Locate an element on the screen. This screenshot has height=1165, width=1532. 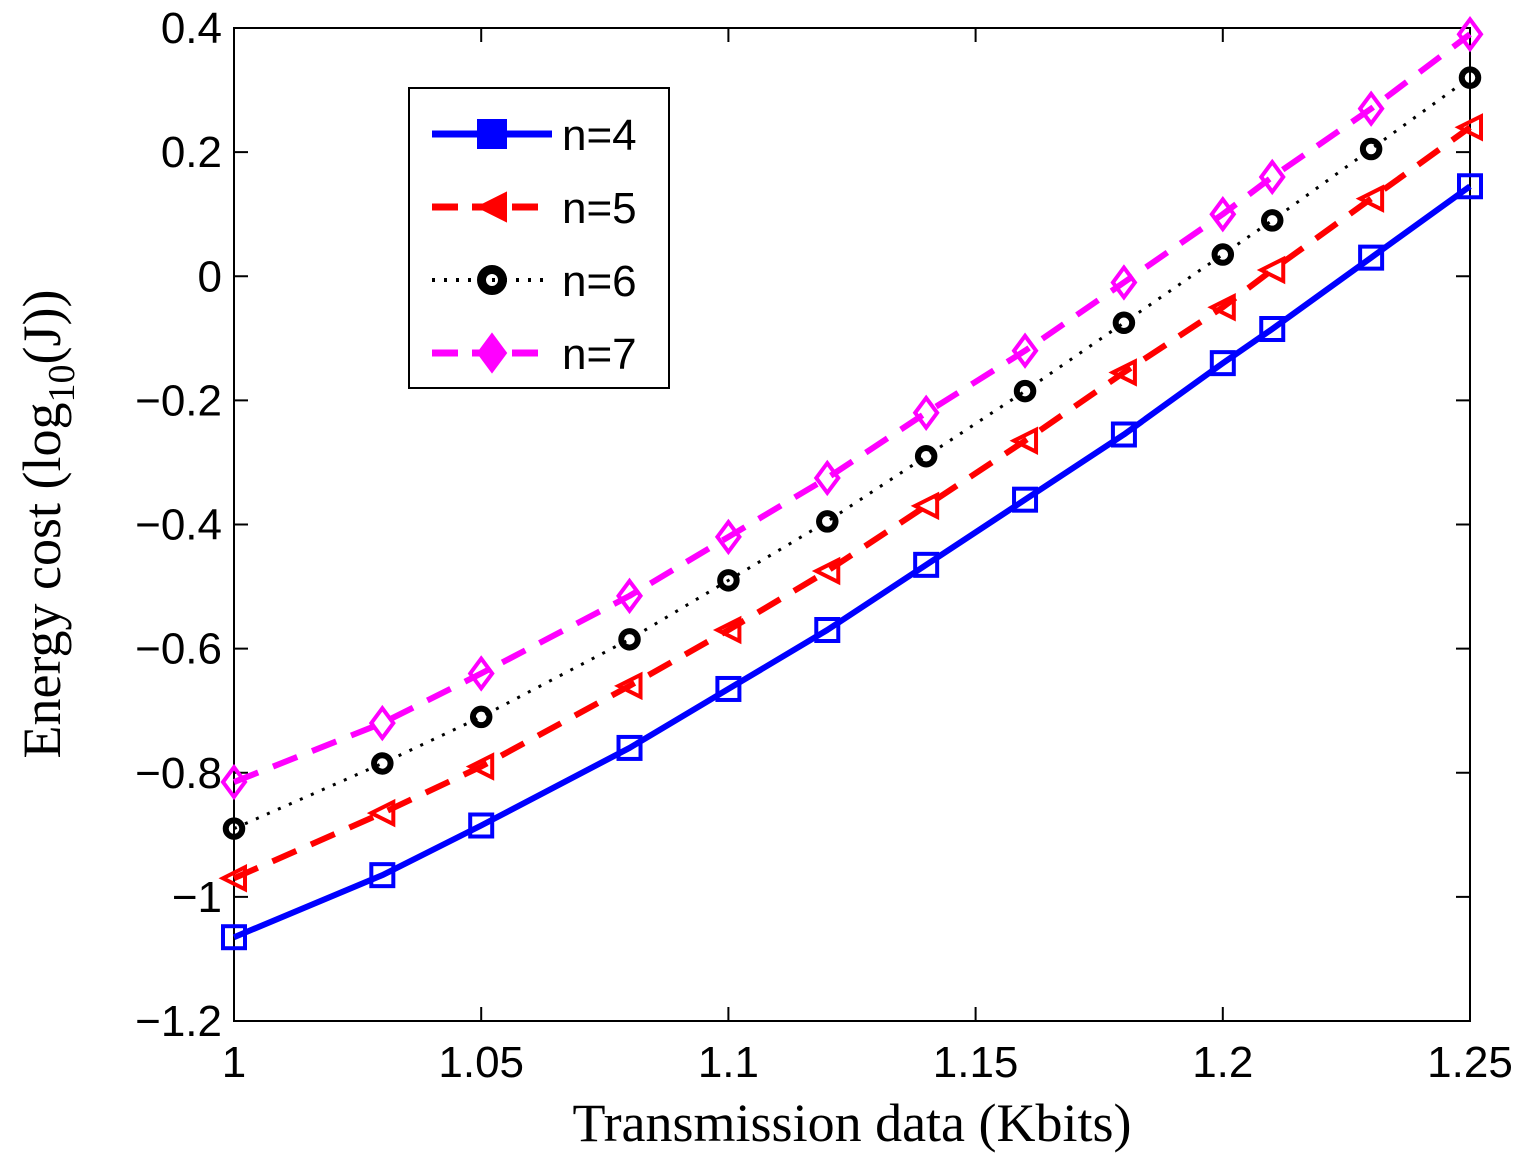
y-axis-title-subscript: 10 is located at coordinates (62, 384).